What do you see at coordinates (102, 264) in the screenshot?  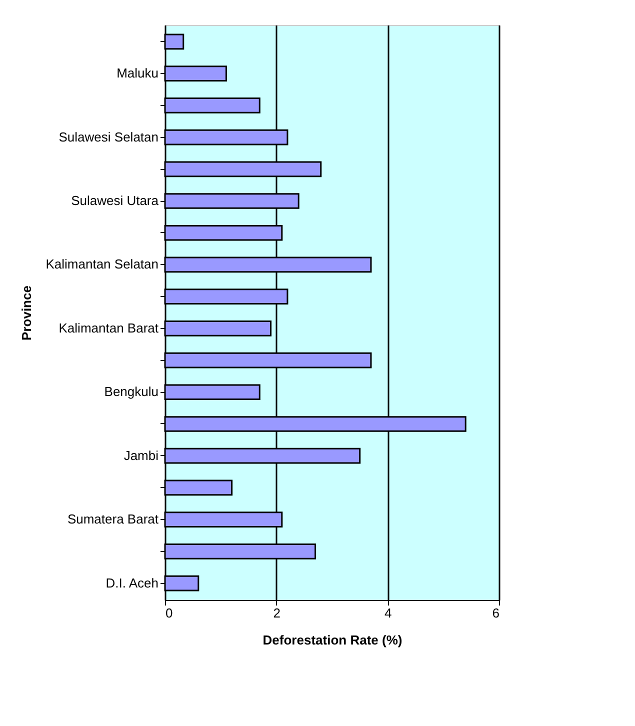 I see `y-tick-label: Kalimantan Selatan` at bounding box center [102, 264].